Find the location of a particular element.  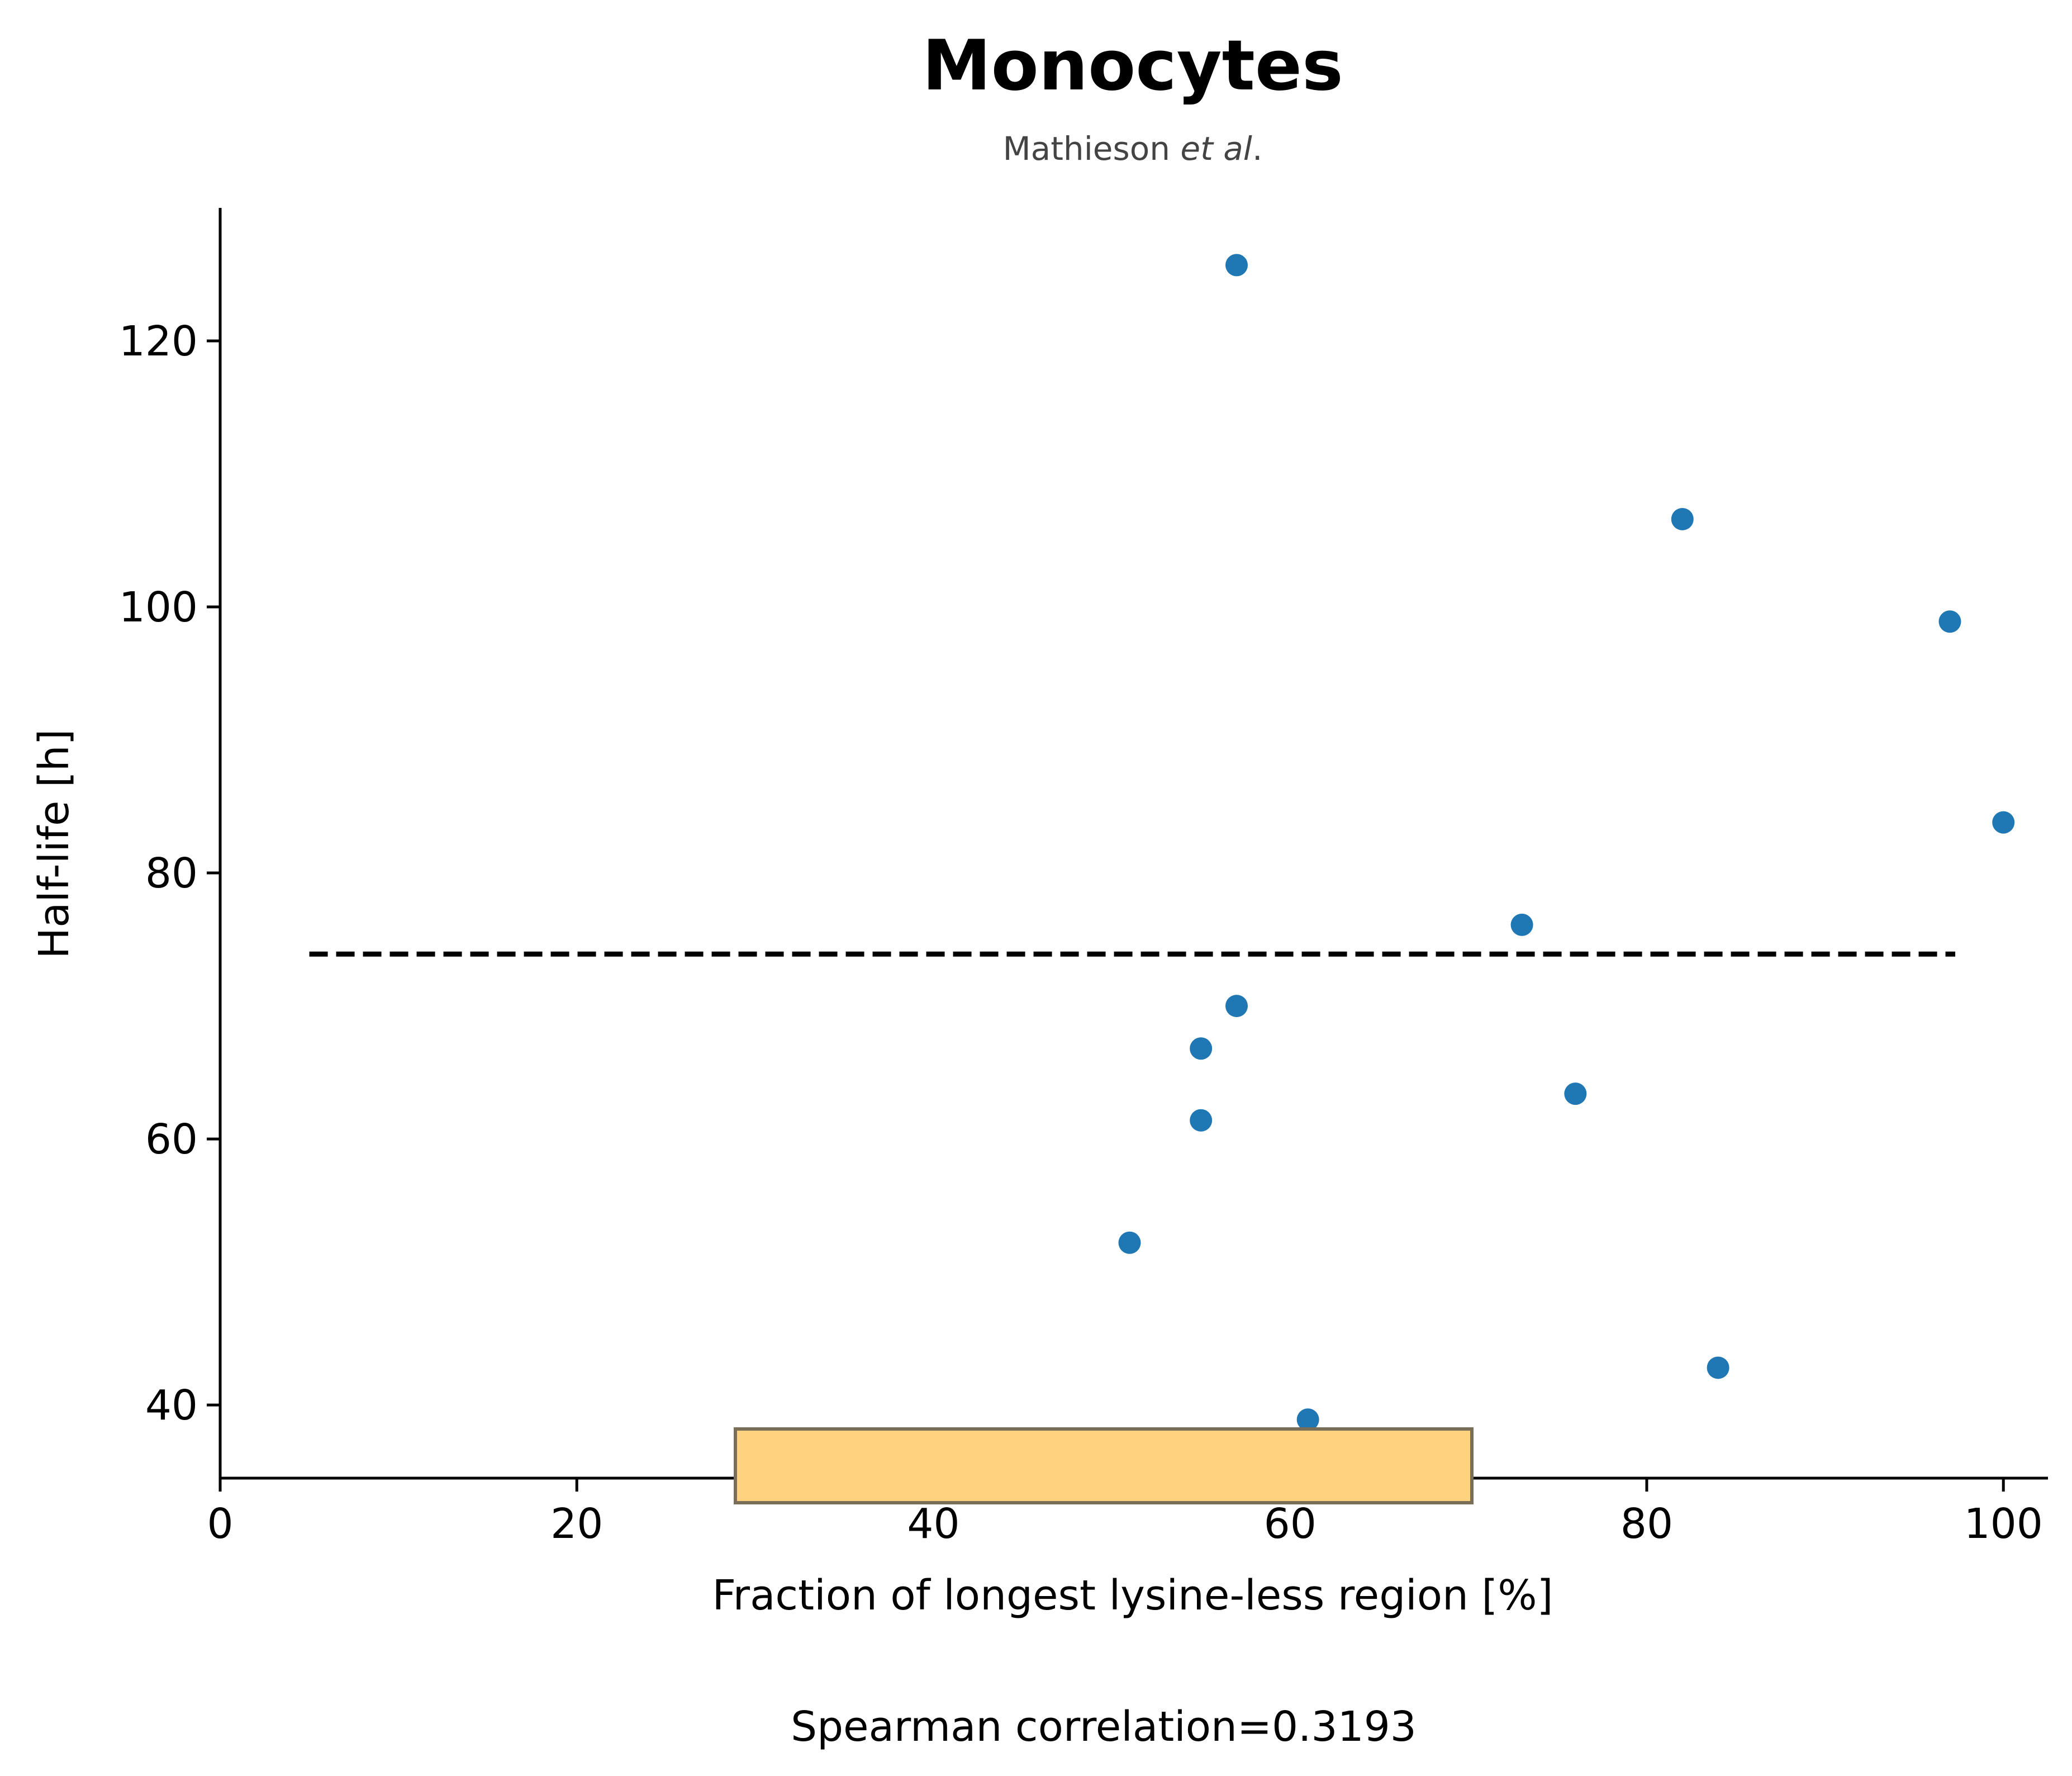

x-tick-label: 0 is located at coordinates (220, 1524).